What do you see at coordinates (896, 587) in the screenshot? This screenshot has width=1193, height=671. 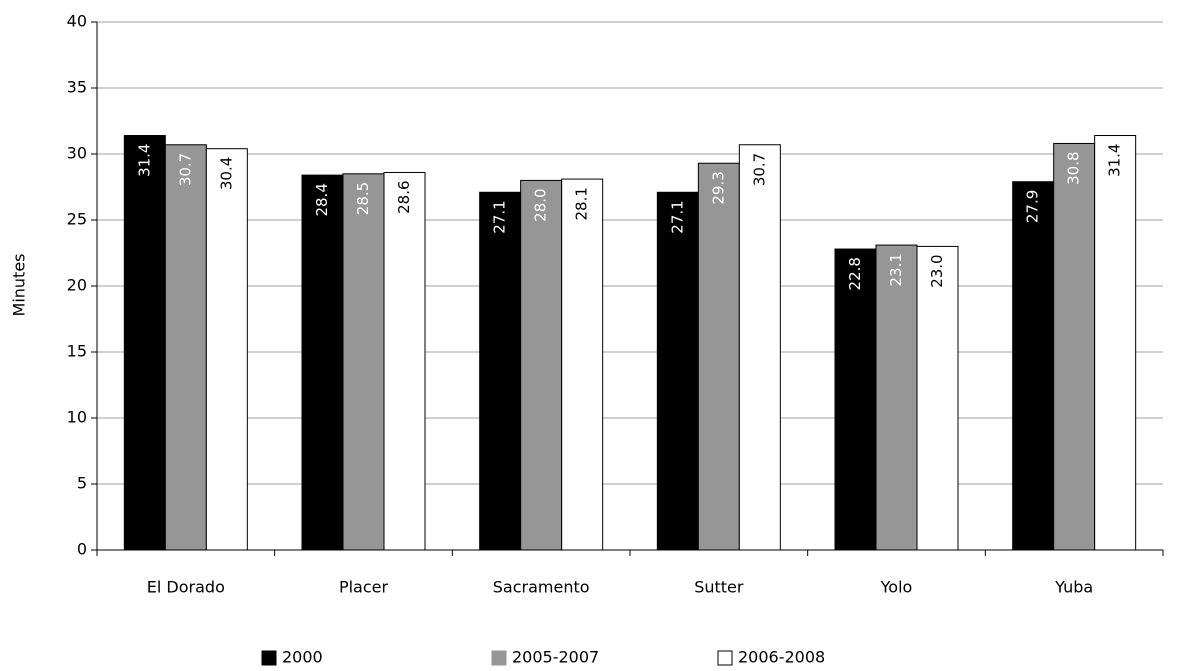 I see `x-tick-label: Yolo` at bounding box center [896, 587].